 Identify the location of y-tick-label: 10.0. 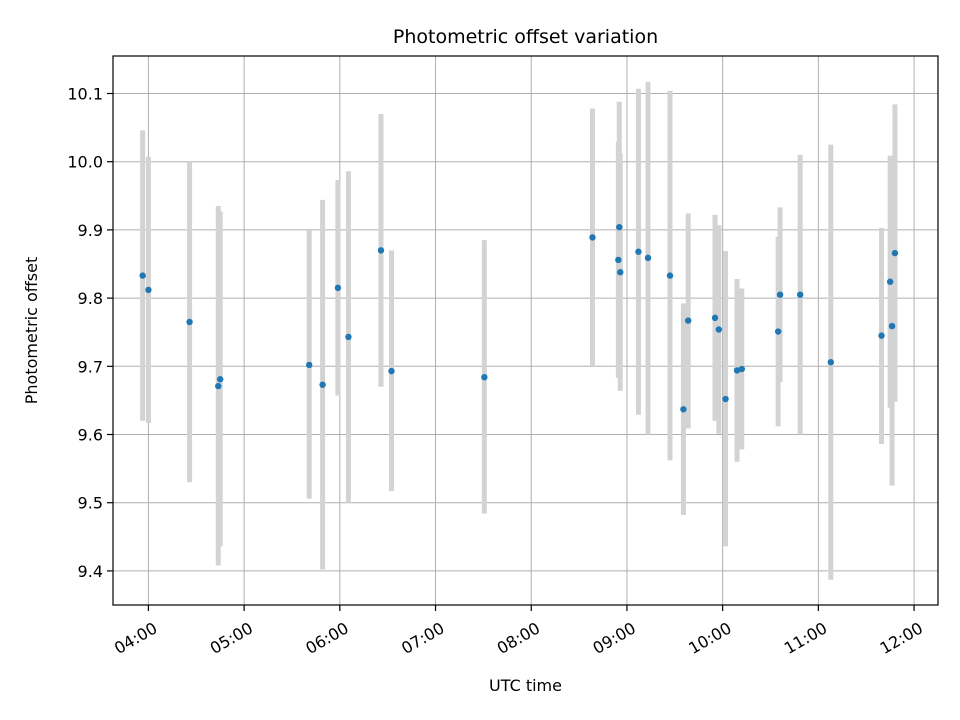
(85, 162).